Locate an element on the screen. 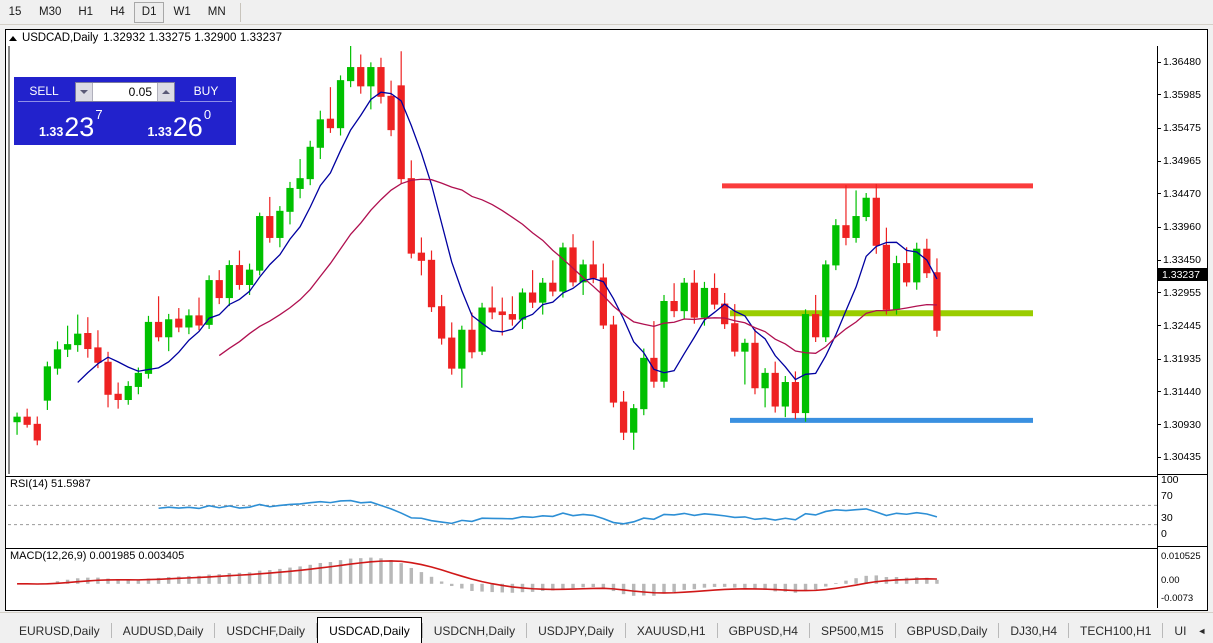  price-tick-label: 1.32445 is located at coordinates (1182, 325).